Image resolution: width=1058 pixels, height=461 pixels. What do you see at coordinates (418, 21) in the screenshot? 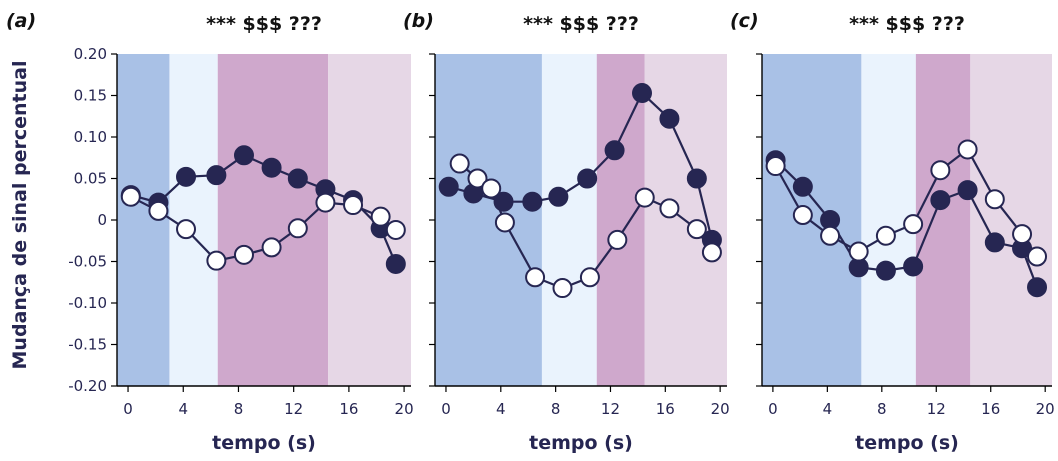
I see `panel-label: (b)` at bounding box center [418, 21].